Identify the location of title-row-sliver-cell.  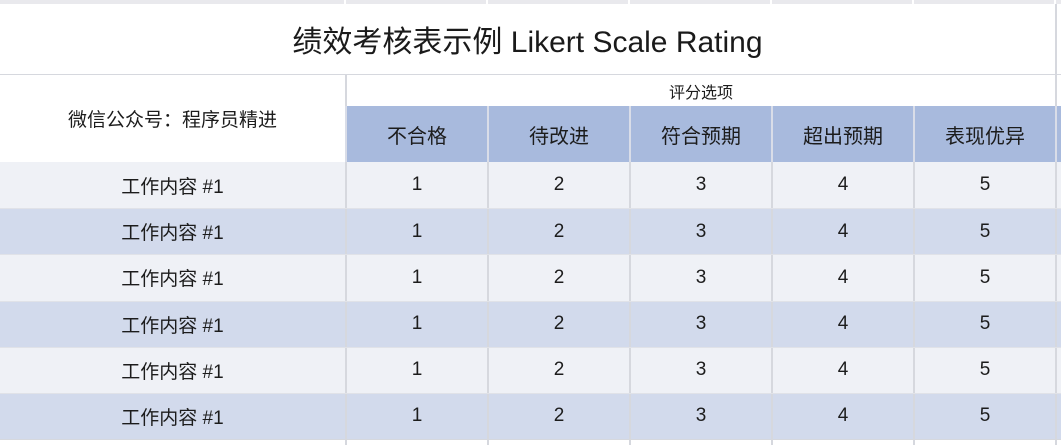
(1058, 39).